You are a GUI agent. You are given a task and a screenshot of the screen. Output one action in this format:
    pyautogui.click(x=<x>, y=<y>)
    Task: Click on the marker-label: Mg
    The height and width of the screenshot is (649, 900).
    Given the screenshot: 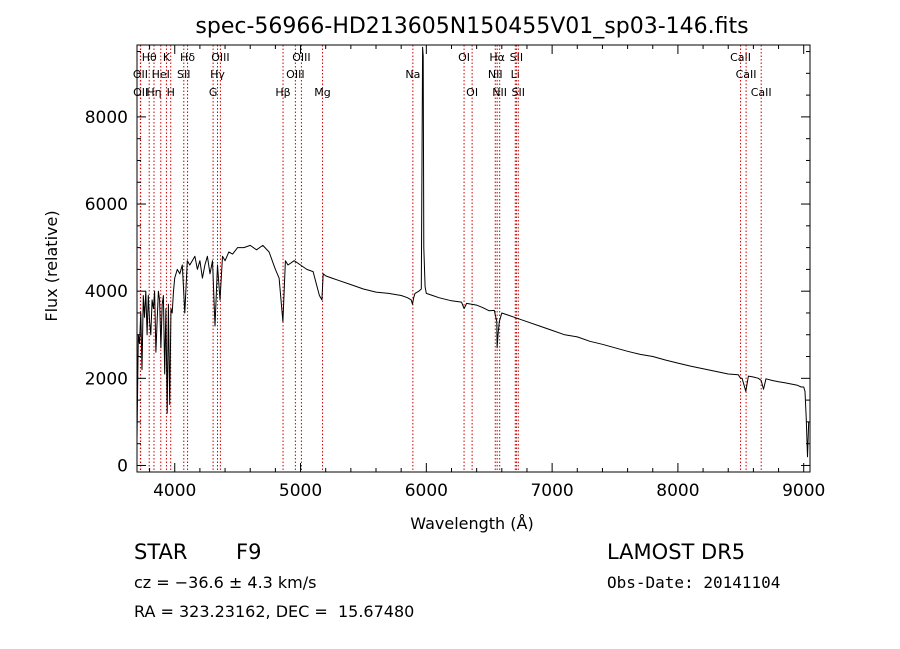 What is the action you would take?
    pyautogui.click(x=322, y=92)
    